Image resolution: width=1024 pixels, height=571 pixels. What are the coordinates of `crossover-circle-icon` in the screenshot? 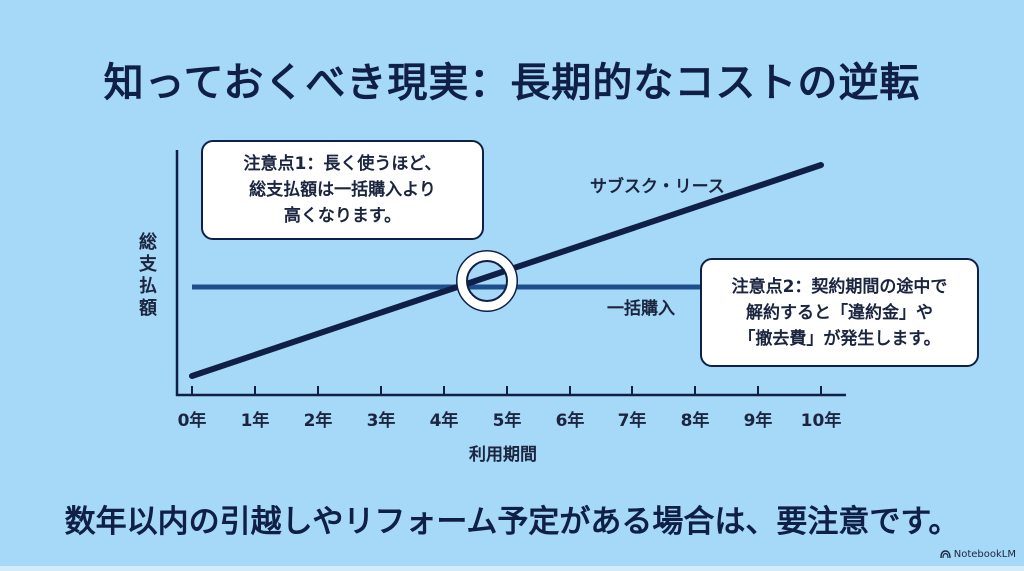 It's located at (487, 281).